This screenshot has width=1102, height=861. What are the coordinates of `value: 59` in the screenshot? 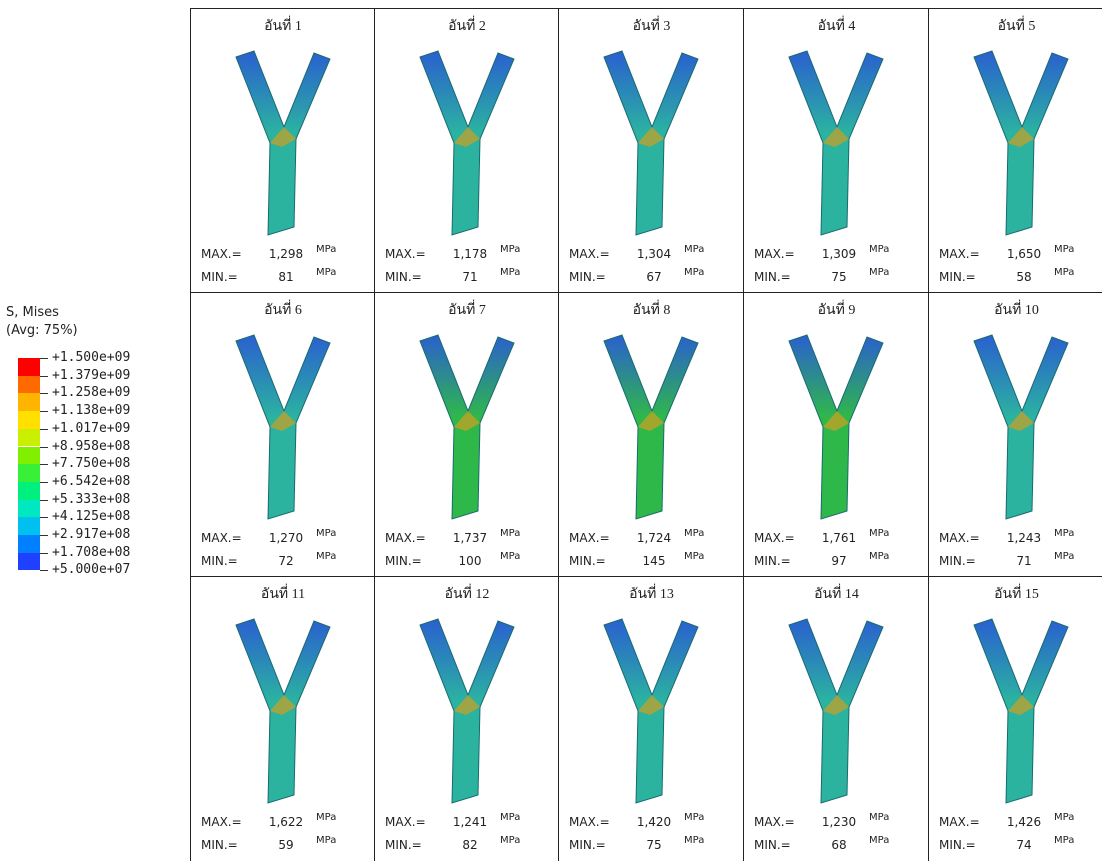 It's located at (286, 845).